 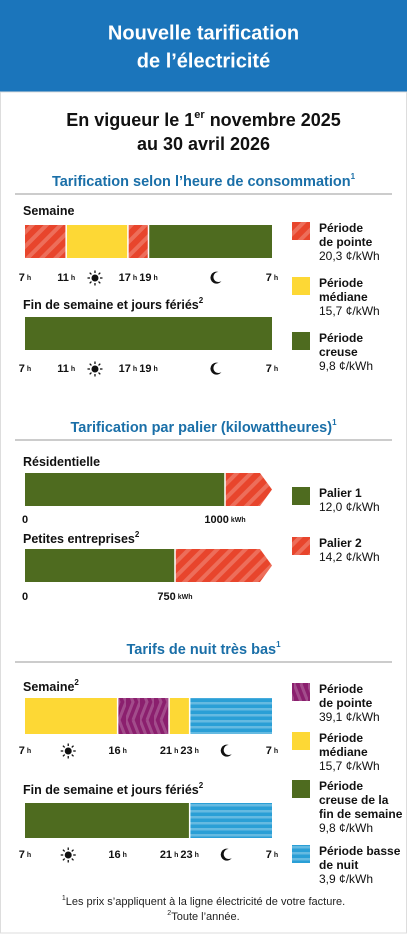 I want to click on legend-price: 3,9 ¢/kWh, so click(x=346, y=879).